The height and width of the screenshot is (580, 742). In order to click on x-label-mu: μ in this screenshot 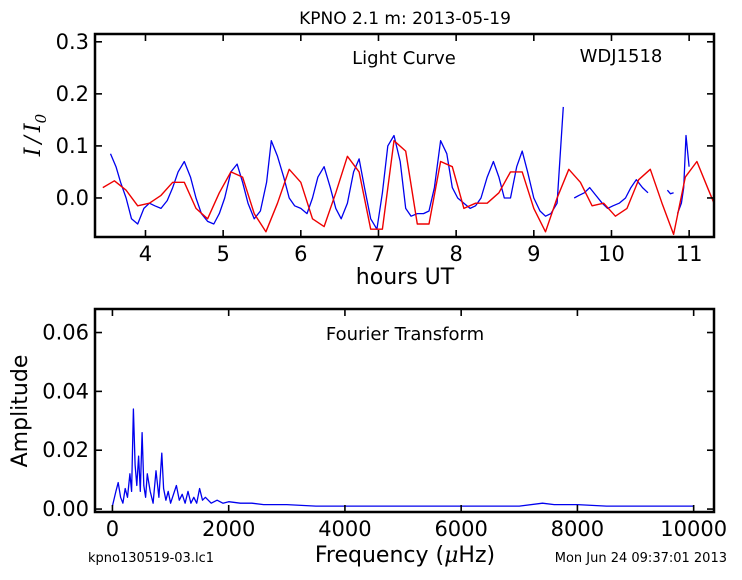, I will do `click(451, 555)`.